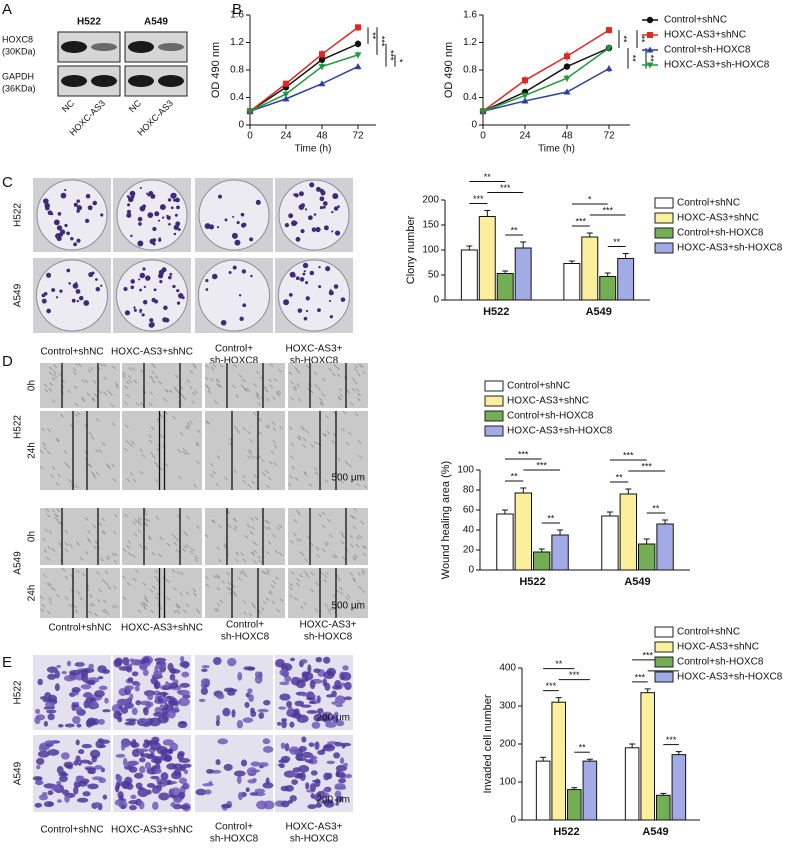  Describe the element at coordinates (488, 743) in the screenshot. I see `y-axis-title: Invaded cell number` at that location.